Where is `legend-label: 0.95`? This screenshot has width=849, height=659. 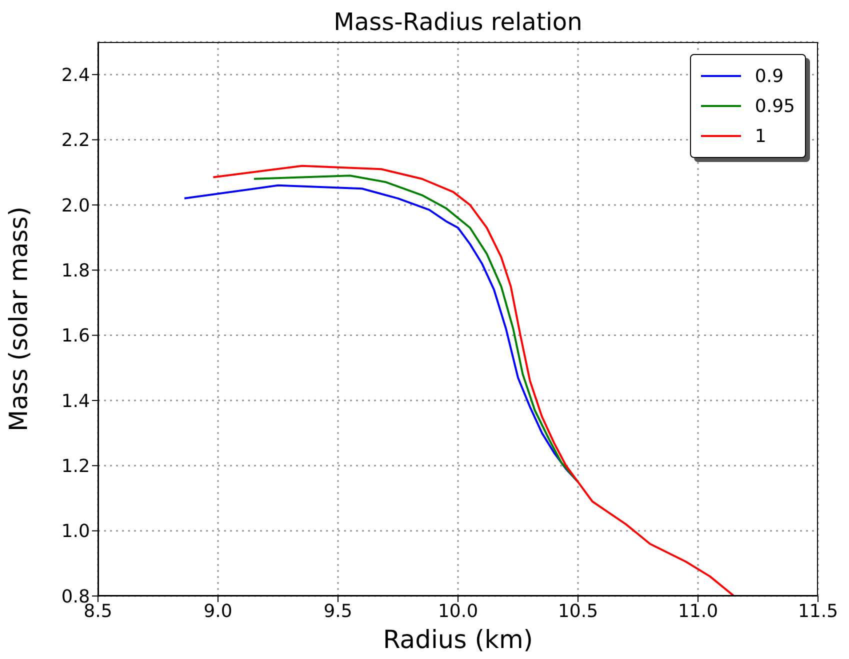
legend-label: 0.95 is located at coordinates (774, 106).